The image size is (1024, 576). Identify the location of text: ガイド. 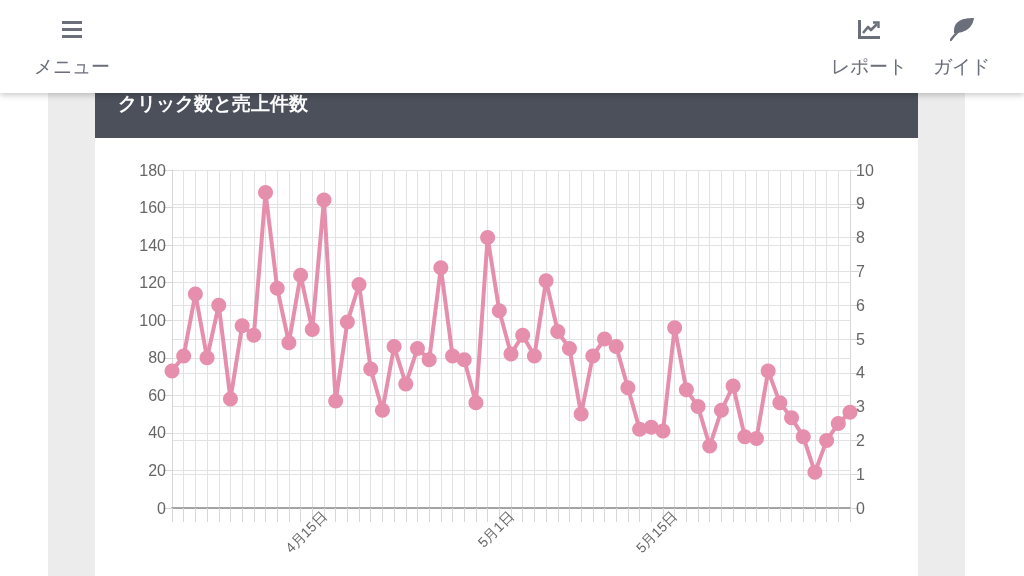
(961, 66).